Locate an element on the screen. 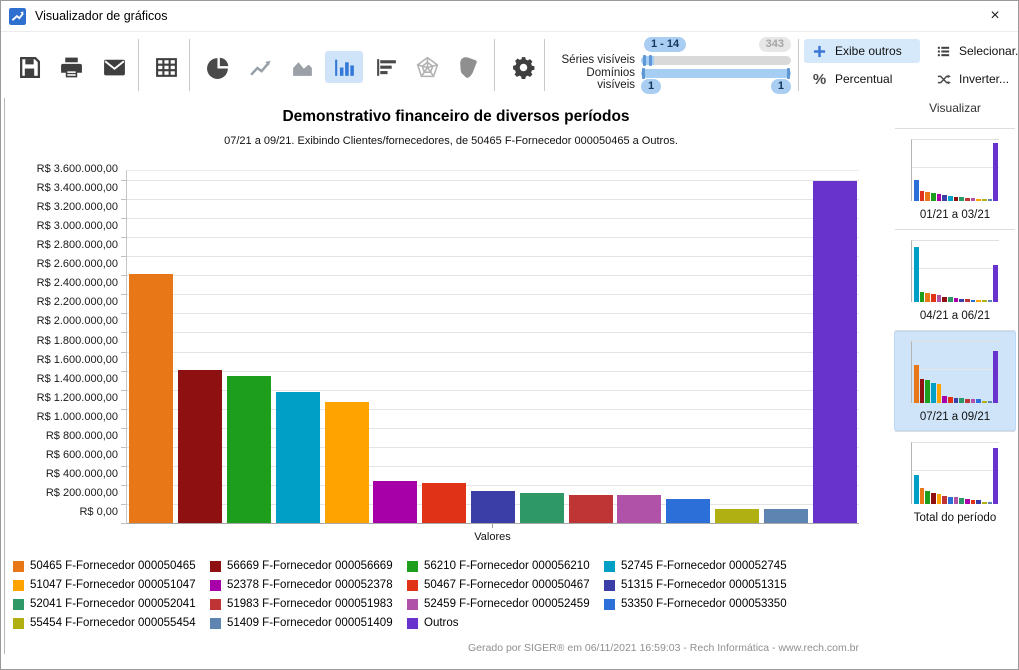 This screenshot has height=670, width=1019. percentual-button: % Percentual is located at coordinates (862, 79).